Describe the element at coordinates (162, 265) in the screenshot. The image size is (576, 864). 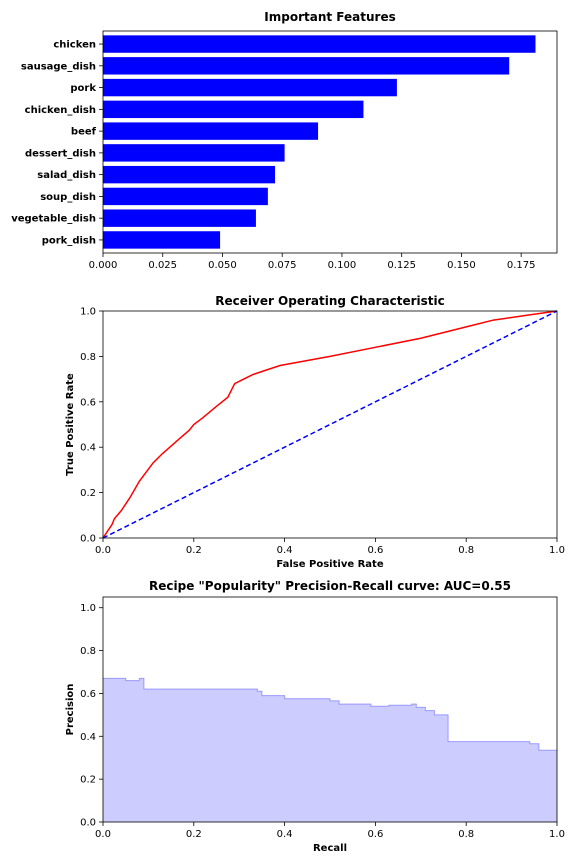
I see `x-tick-label: 0.025` at that location.